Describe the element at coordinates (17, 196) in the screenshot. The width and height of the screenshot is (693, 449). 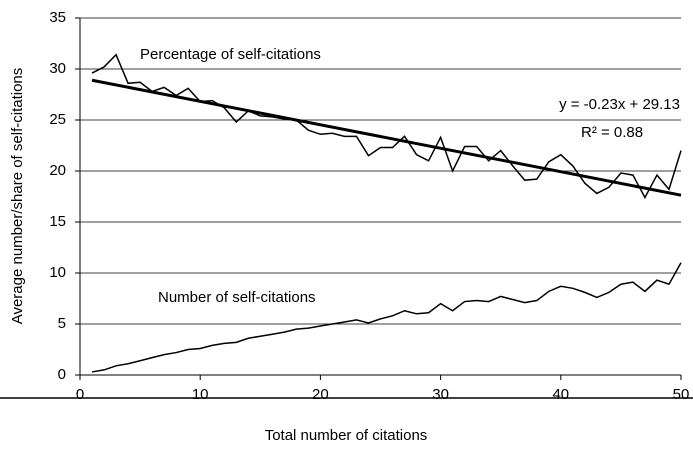
I see `y-axis-title: Average number/share of self-citations` at that location.